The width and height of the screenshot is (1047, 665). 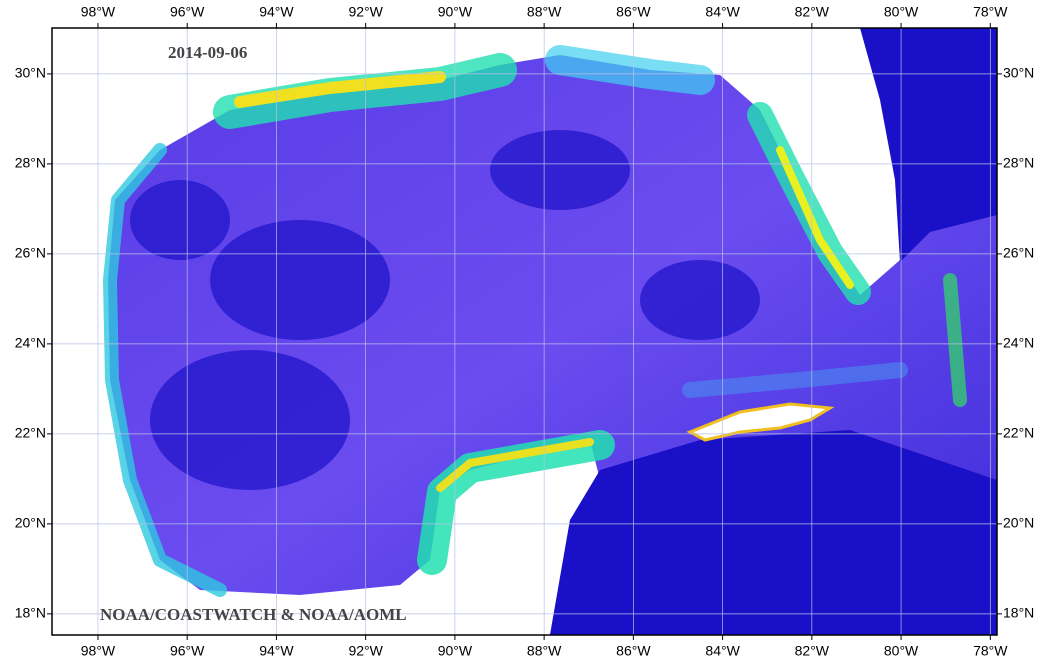 I want to click on credit: NOAA/COASTWATCH & NOAA/AOML, so click(x=253, y=614).